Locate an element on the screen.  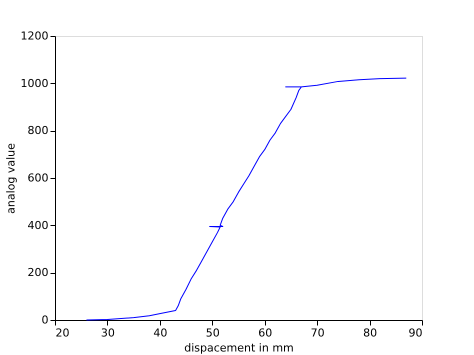
y-tick-label: 800 is located at coordinates (38, 131).